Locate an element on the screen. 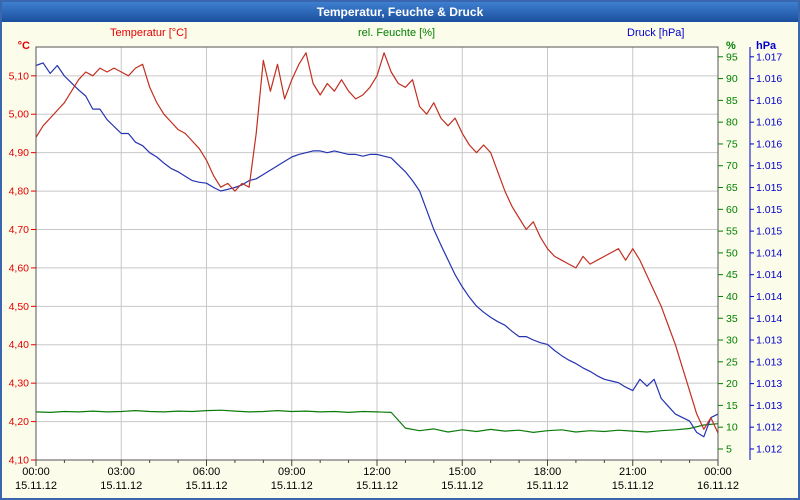 The width and height of the screenshot is (800, 500). window-title: Temperatur, Feuchte & Druck is located at coordinates (400, 12).